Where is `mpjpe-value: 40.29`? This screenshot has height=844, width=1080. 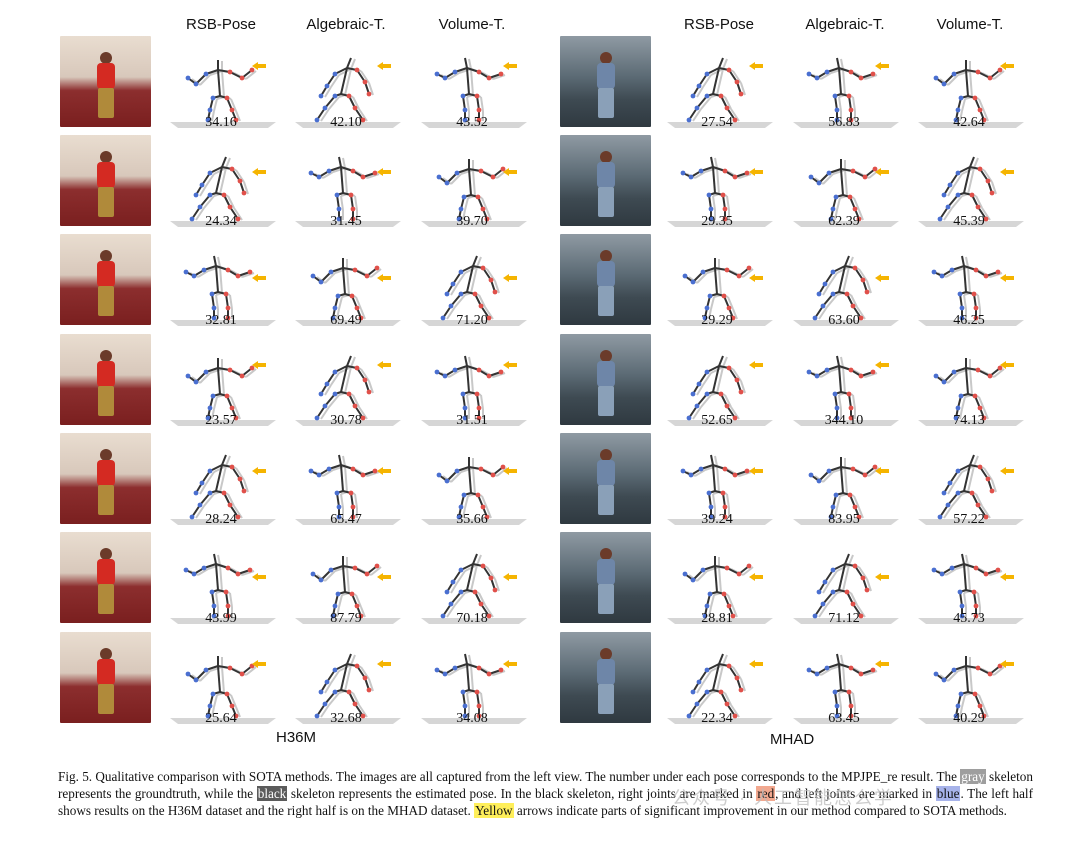 mpjpe-value: 40.29 is located at coordinates (969, 718).